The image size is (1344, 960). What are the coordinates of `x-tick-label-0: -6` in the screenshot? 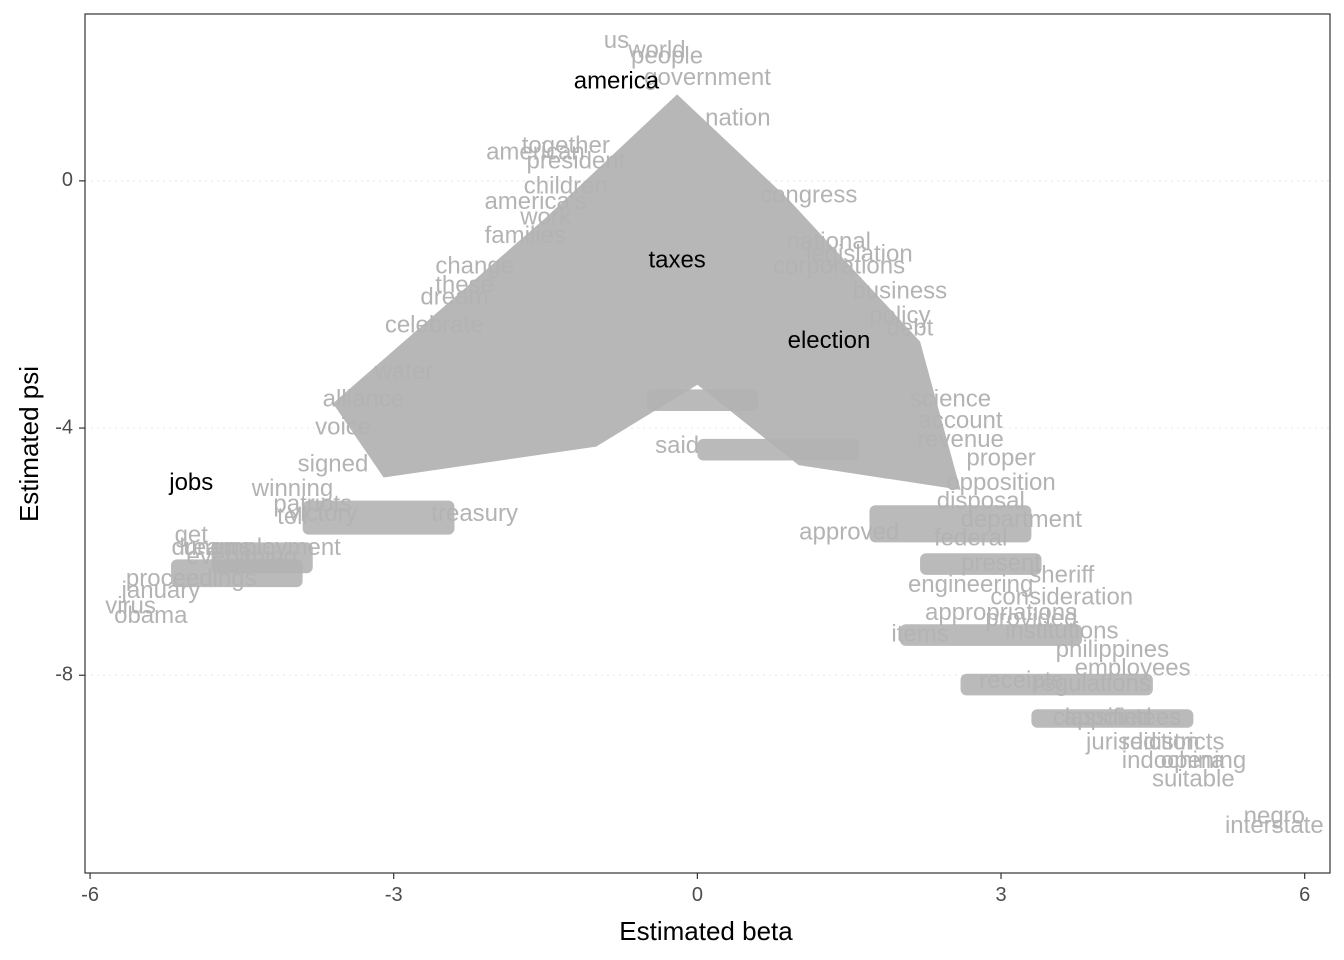 It's located at (90, 895).